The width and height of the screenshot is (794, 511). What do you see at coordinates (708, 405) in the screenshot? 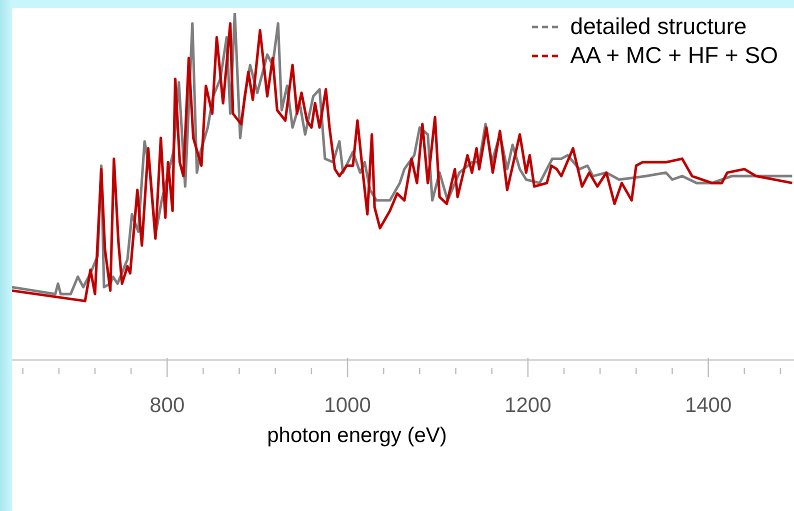
I see `x-tick-label: 1400` at bounding box center [708, 405].